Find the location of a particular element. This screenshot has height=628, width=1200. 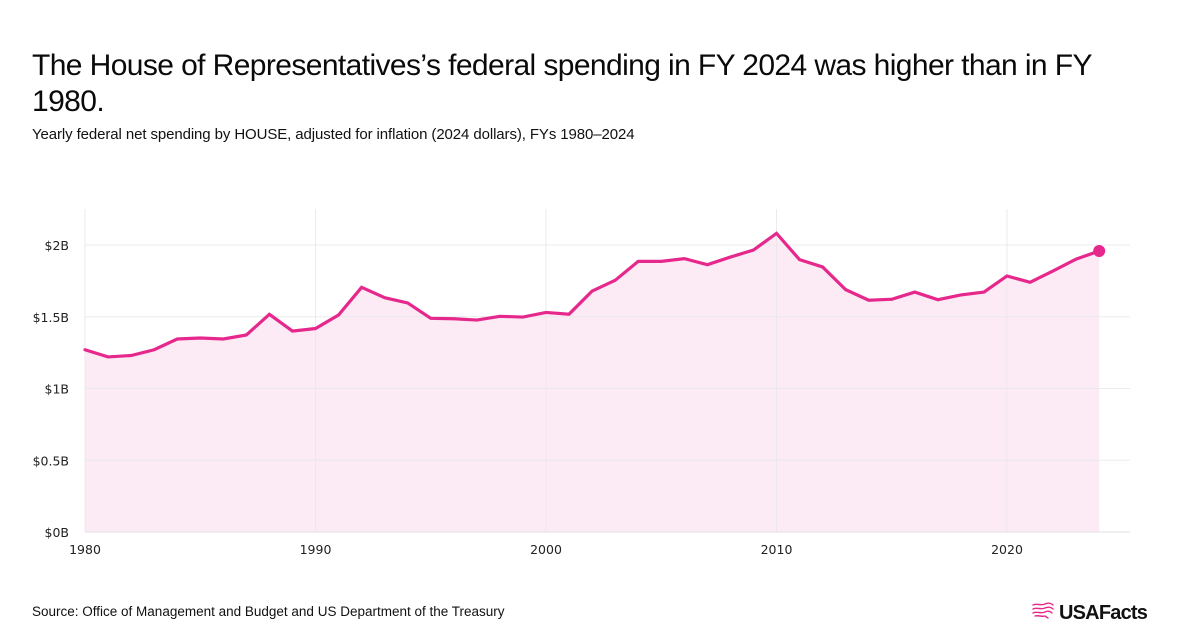

x-tick-label: 2020 is located at coordinates (1007, 549).